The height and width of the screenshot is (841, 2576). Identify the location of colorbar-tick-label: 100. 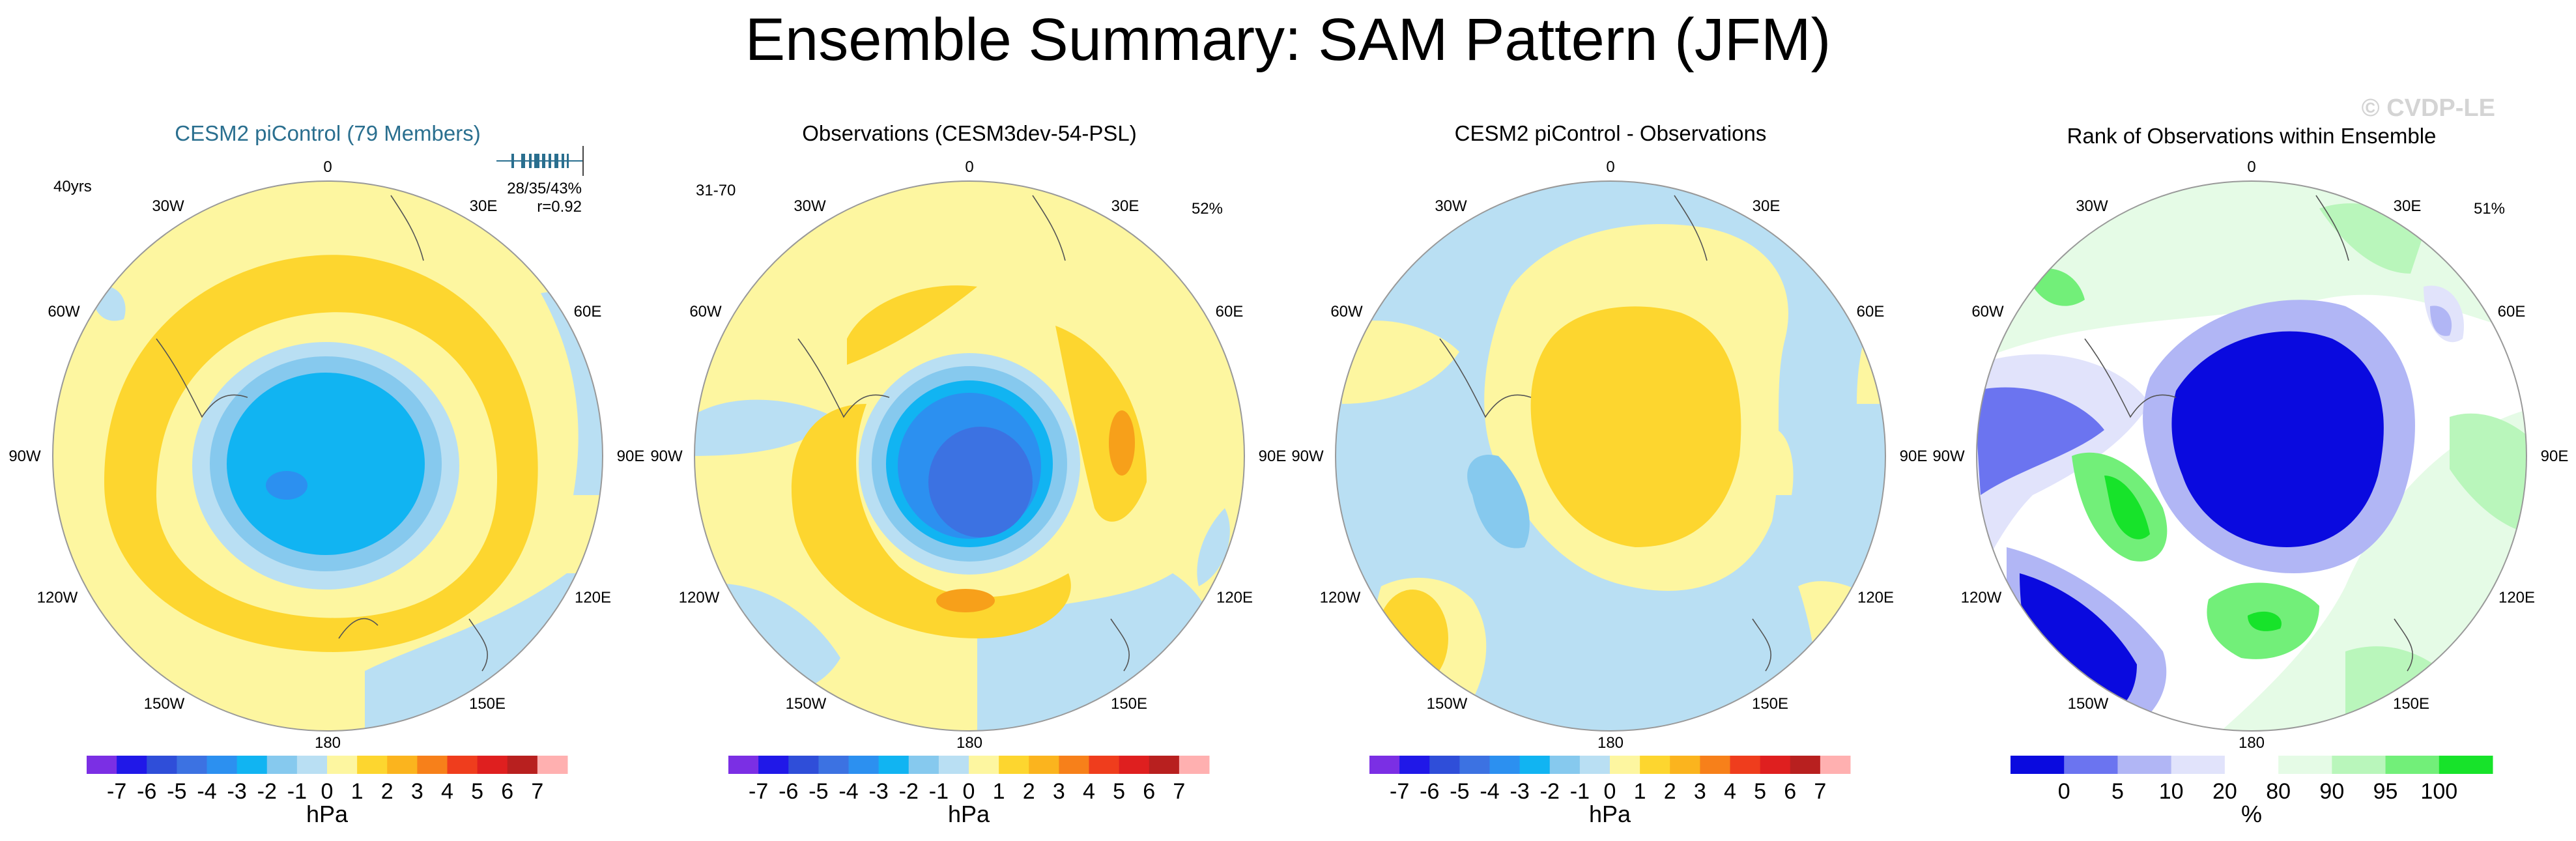
(2438, 791).